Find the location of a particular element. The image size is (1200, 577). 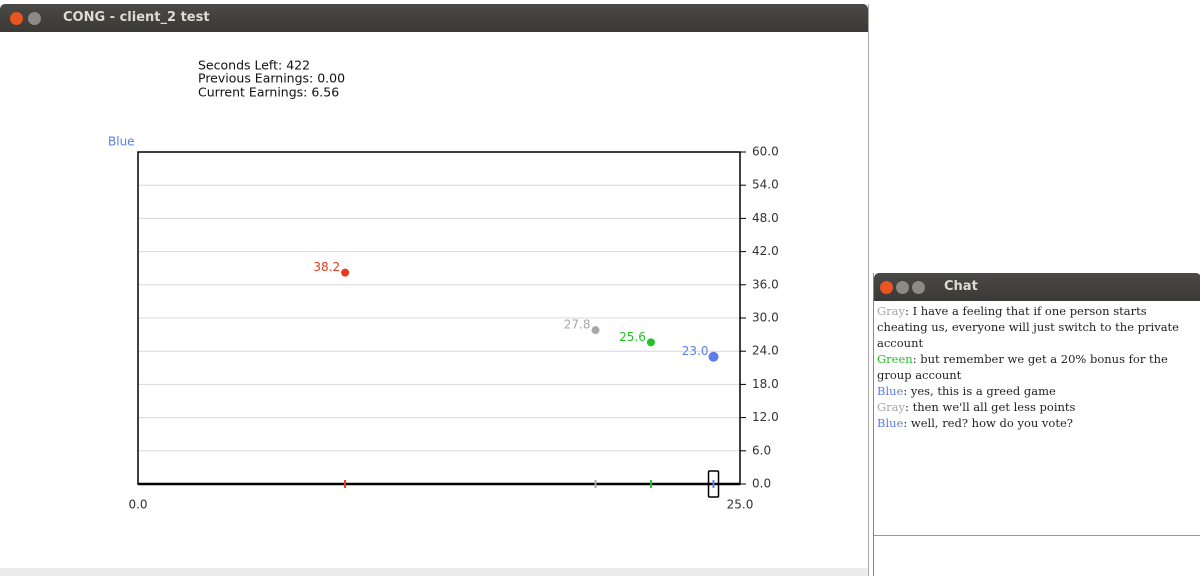

y-tick-label: 30.0 is located at coordinates (765, 318).